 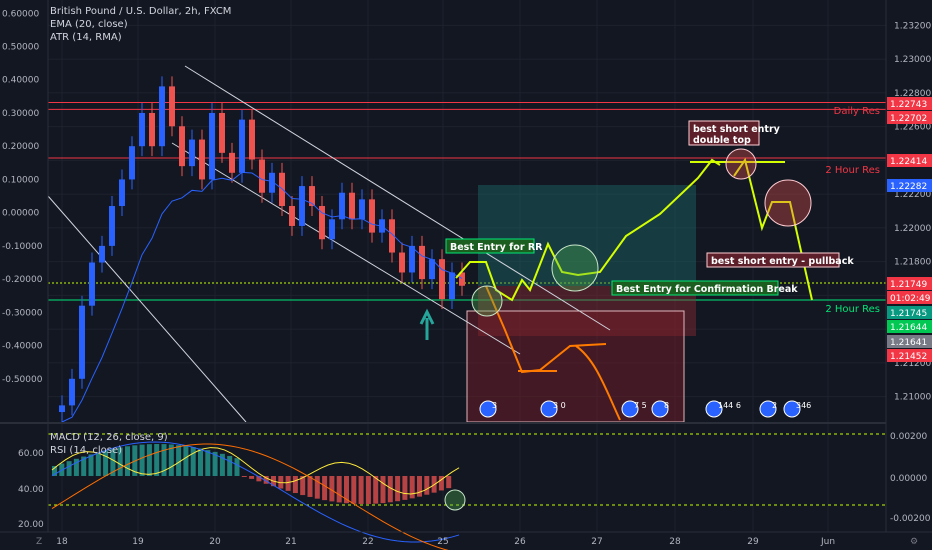 I want to click on rsi-label: RSI (14, close), so click(x=86, y=450).